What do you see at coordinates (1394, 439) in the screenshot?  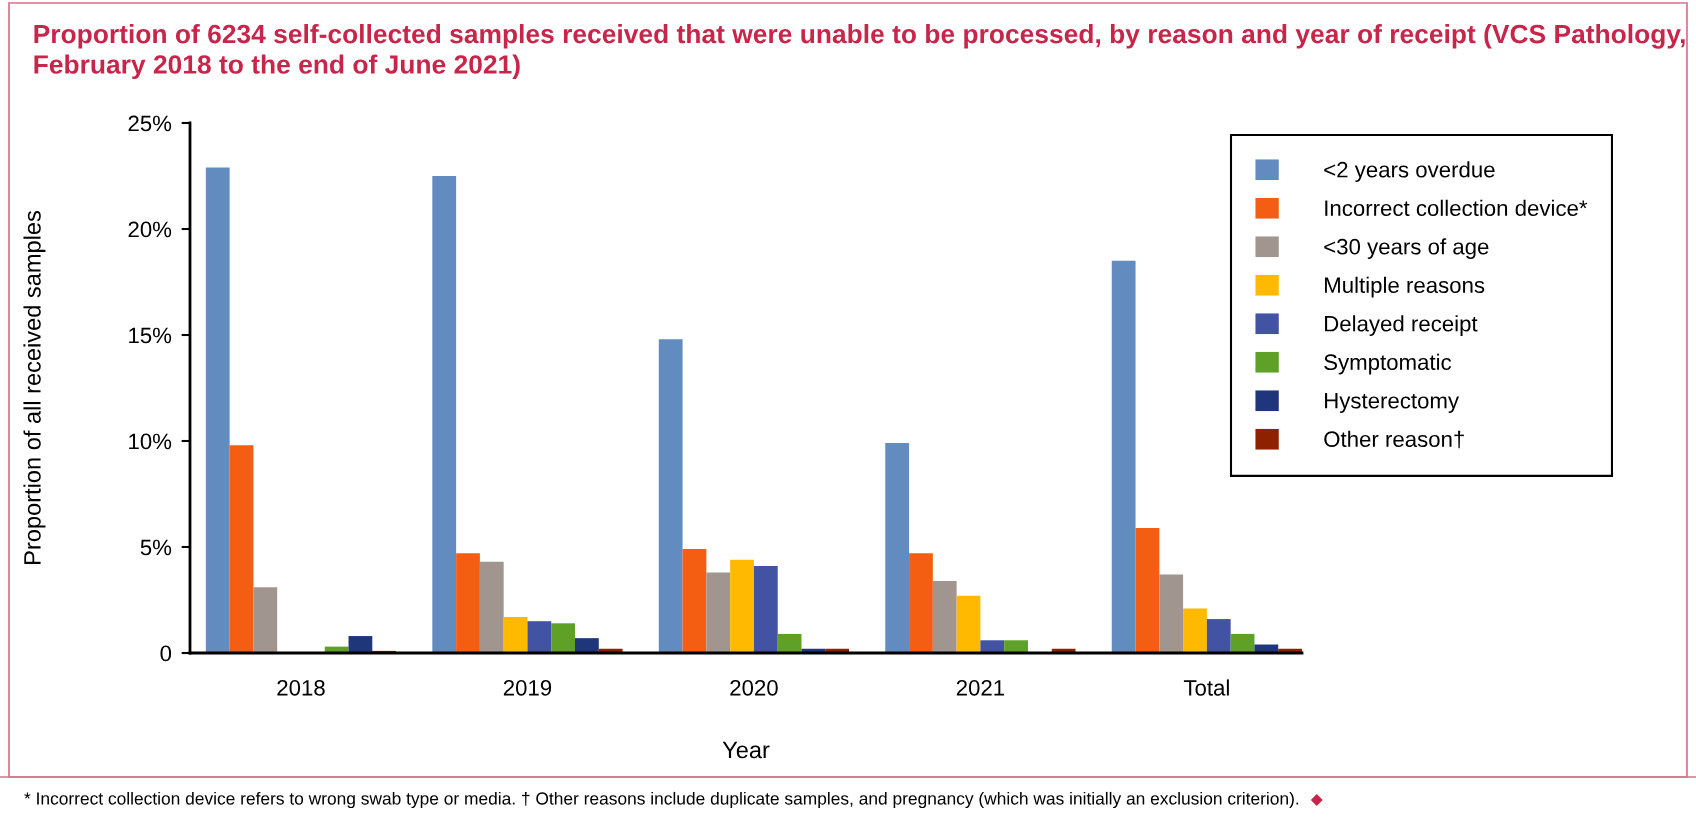 I see `legend-label: Other reason†` at bounding box center [1394, 439].